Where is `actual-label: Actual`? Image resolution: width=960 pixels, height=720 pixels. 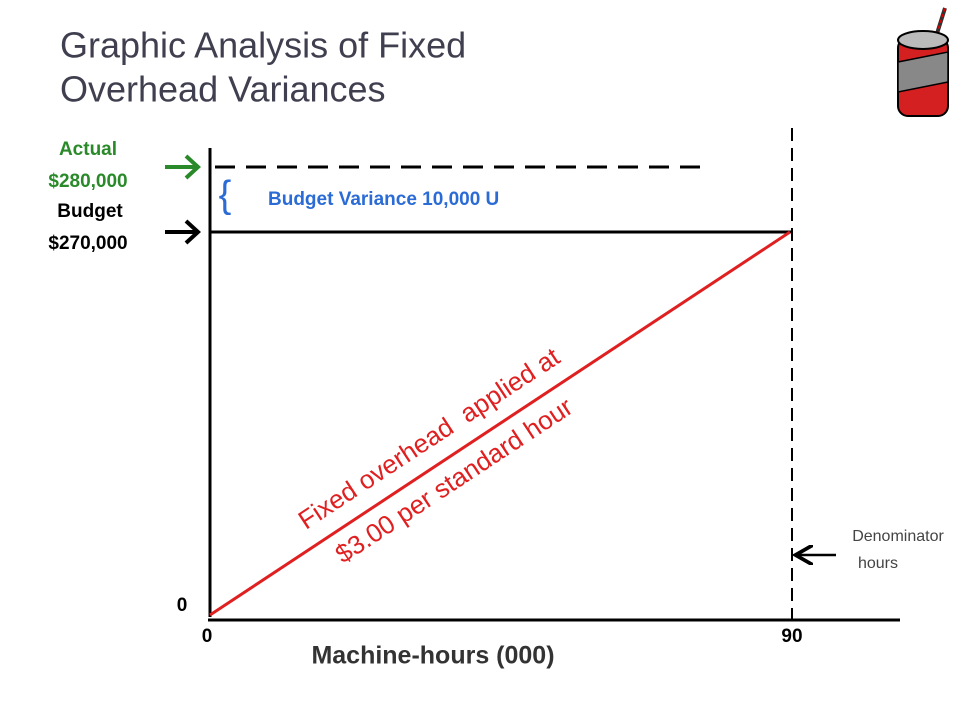
actual-label: Actual is located at coordinates (88, 149).